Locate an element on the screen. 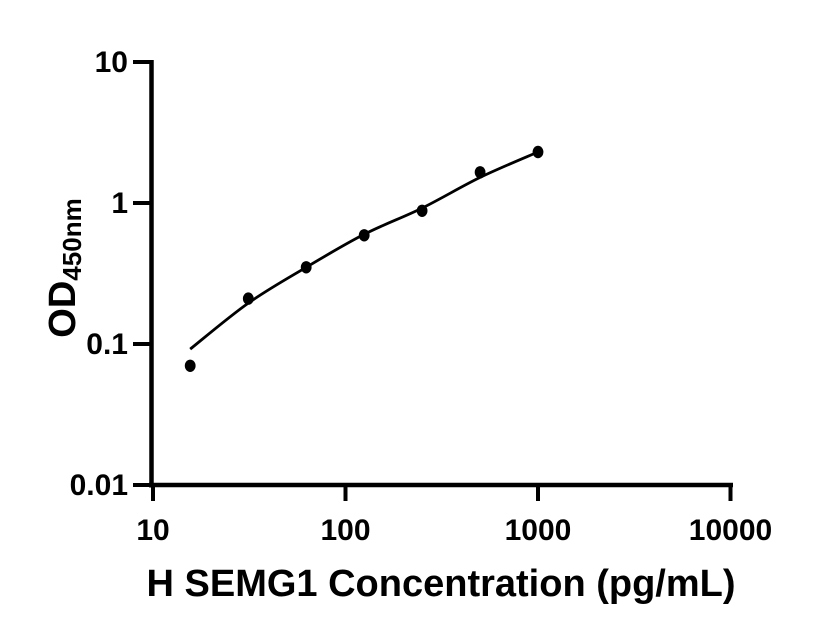  y-tick-label: 1 is located at coordinates (119, 203).